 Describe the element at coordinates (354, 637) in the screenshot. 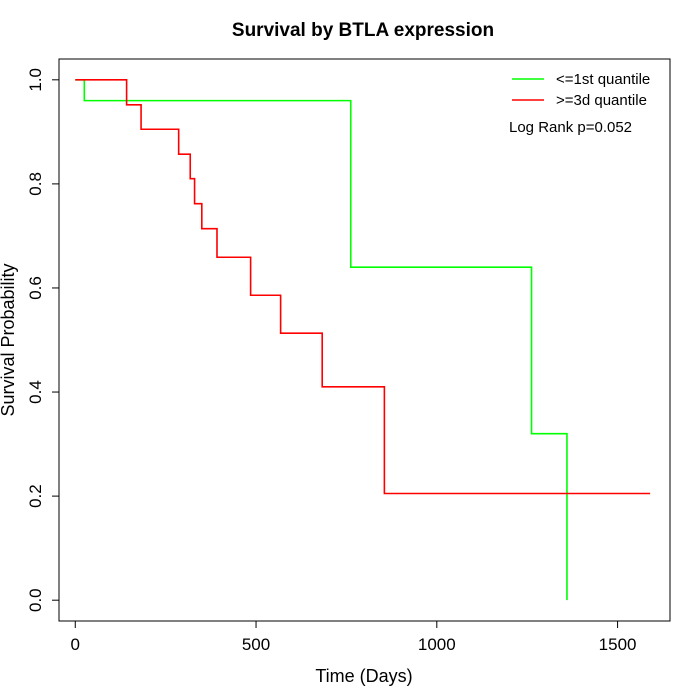

I see `x-axis: 0 500 1000 1500` at that location.